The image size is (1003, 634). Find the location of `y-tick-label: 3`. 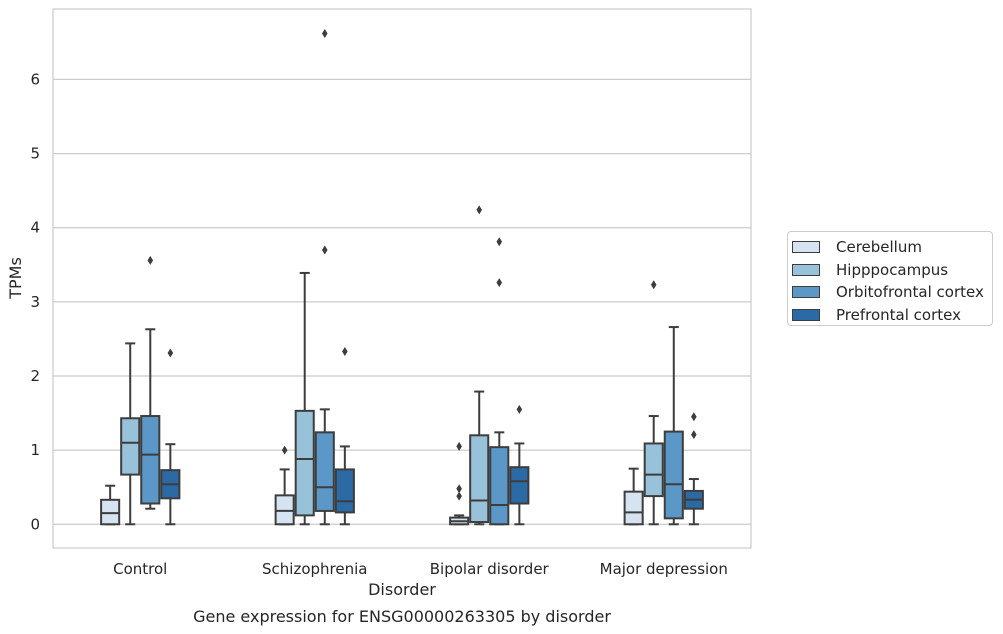

y-tick-label: 3 is located at coordinates (35, 302).